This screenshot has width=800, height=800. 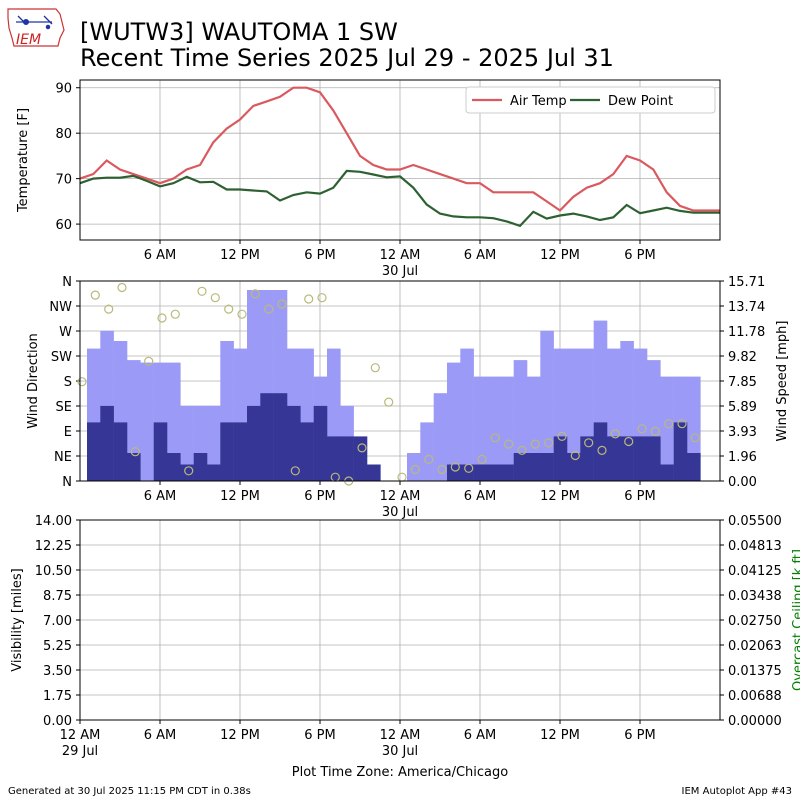 What do you see at coordinates (28, 40) in the screenshot?
I see `logo-text: IEM` at bounding box center [28, 40].